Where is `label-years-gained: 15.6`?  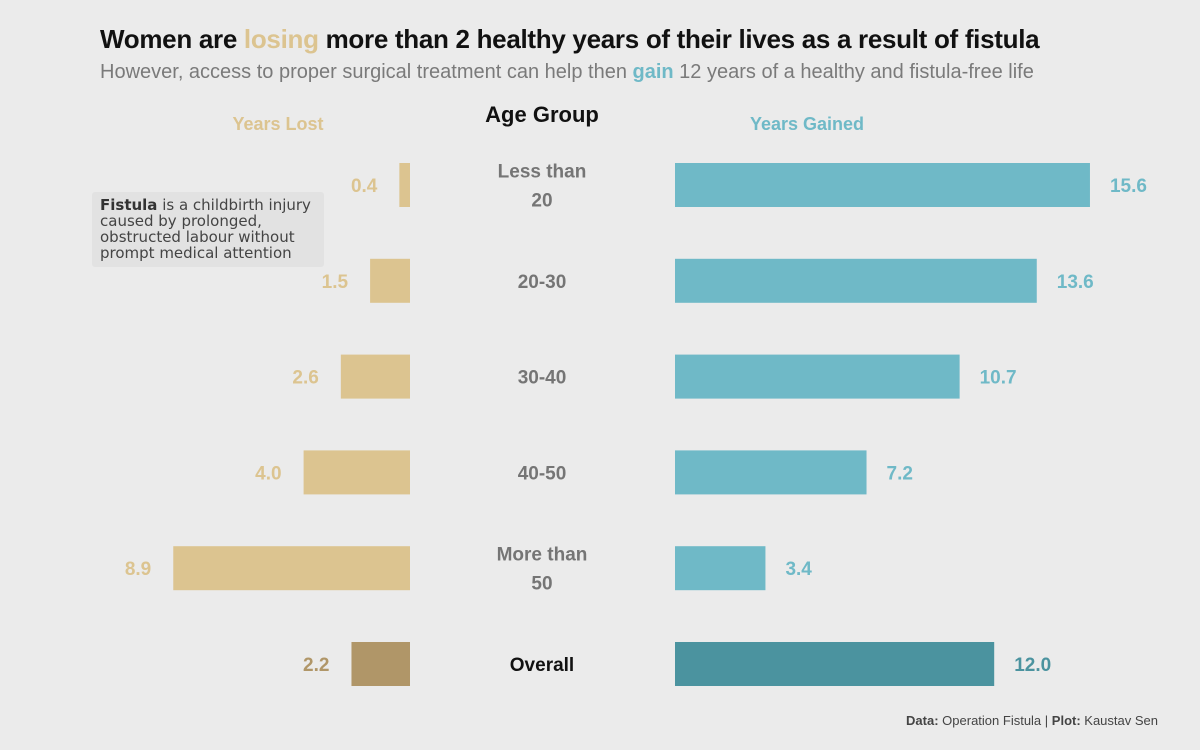 label-years-gained: 15.6 is located at coordinates (1128, 186).